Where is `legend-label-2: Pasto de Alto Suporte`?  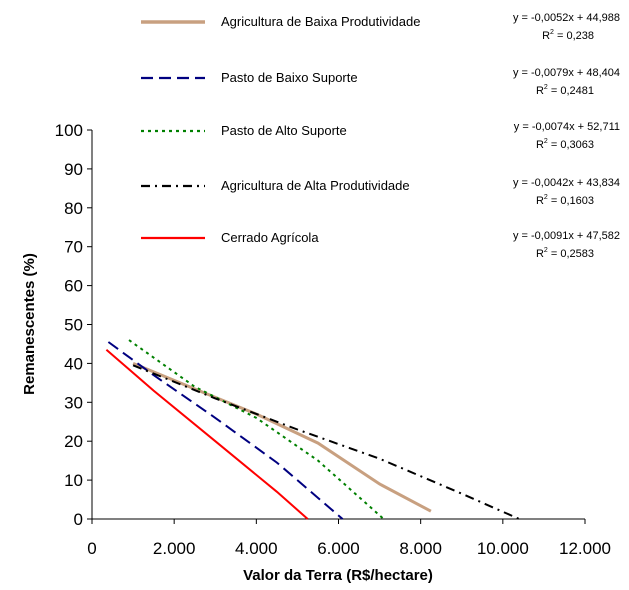 legend-label-2: Pasto de Alto Suporte is located at coordinates (284, 130).